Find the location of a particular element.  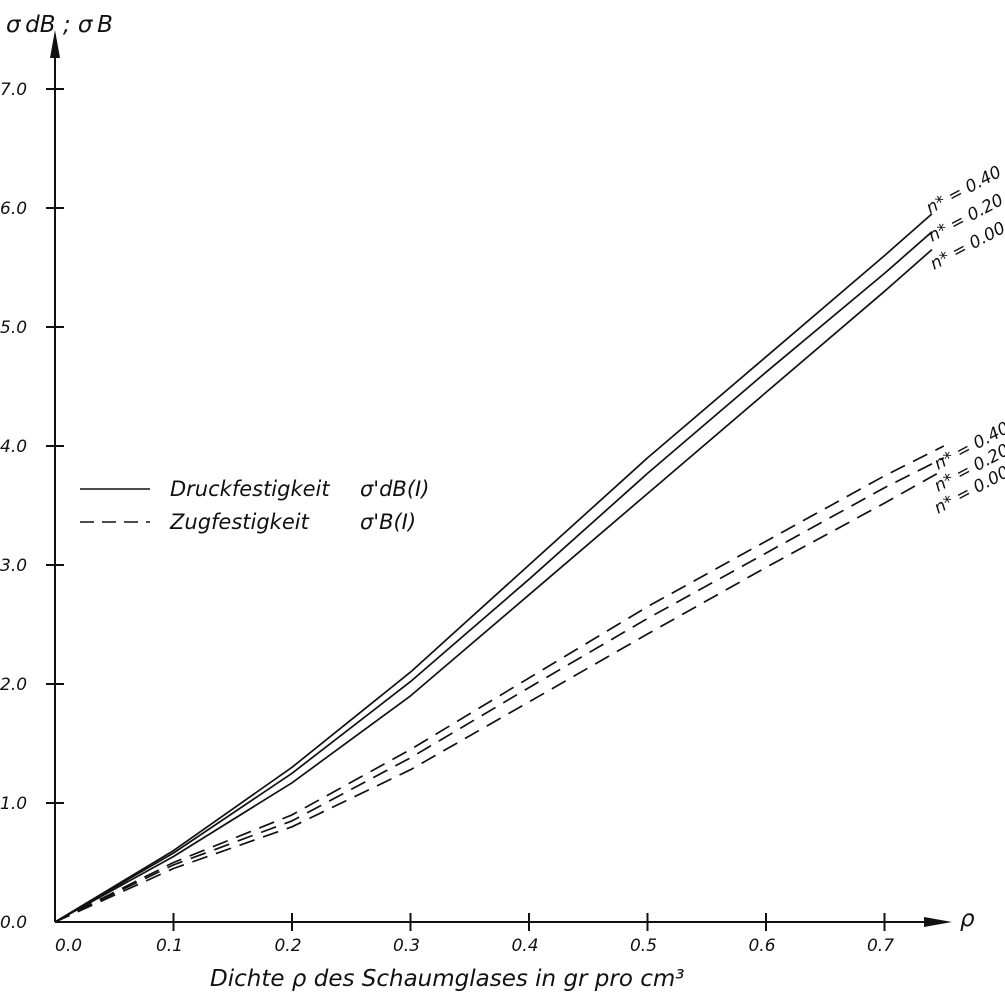

legend-symbol-zugfestigkeit: σ'B(I) is located at coordinates (388, 522).